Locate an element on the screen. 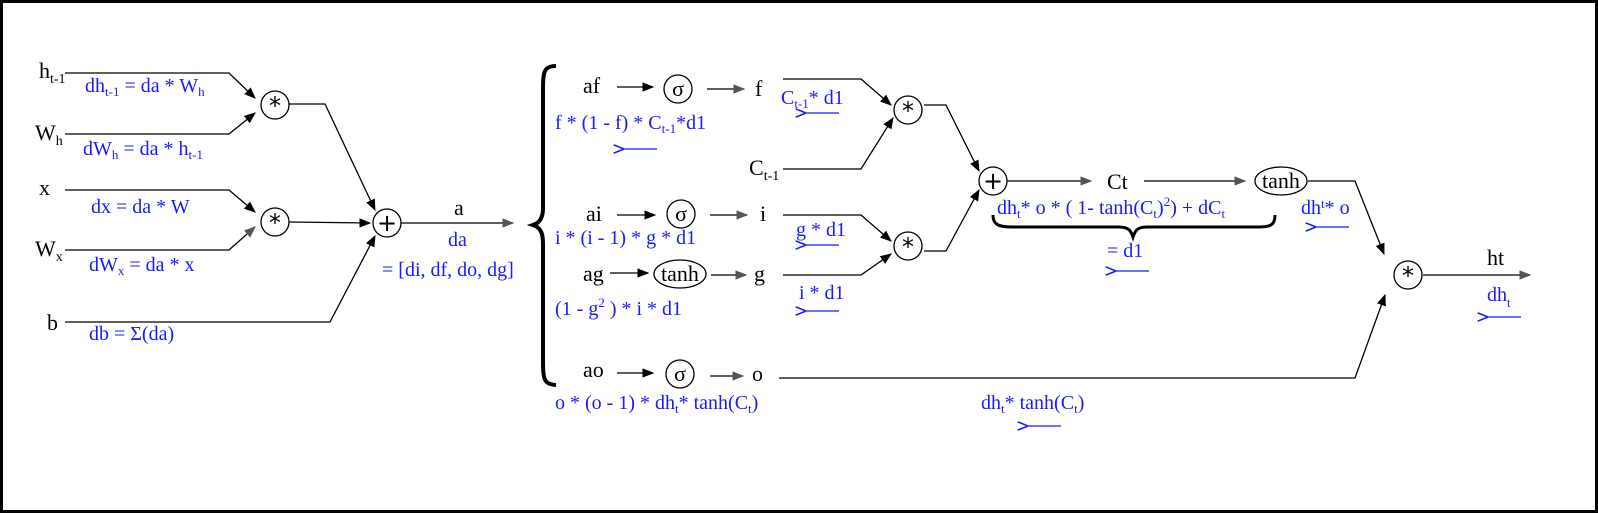 The width and height of the screenshot is (1598, 513). add-node-a: + is located at coordinates (387, 223).